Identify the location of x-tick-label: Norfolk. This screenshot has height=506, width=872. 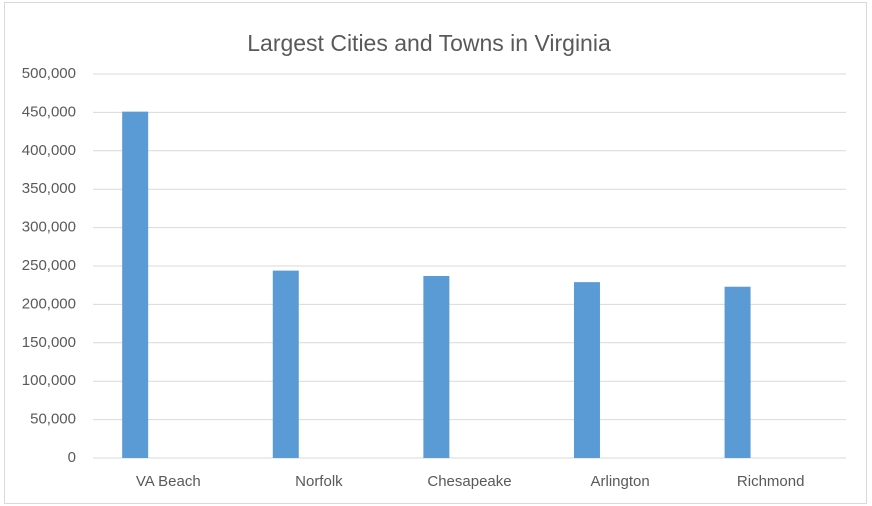
(319, 481).